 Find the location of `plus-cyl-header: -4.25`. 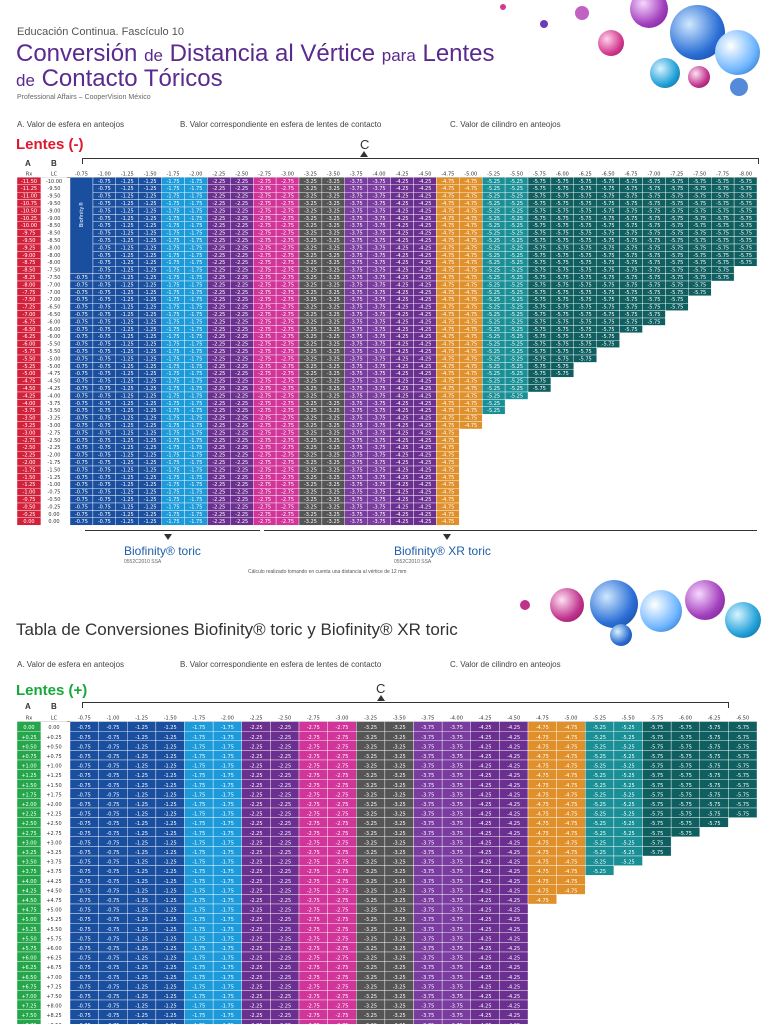

plus-cyl-header: -4.25 is located at coordinates (485, 719).